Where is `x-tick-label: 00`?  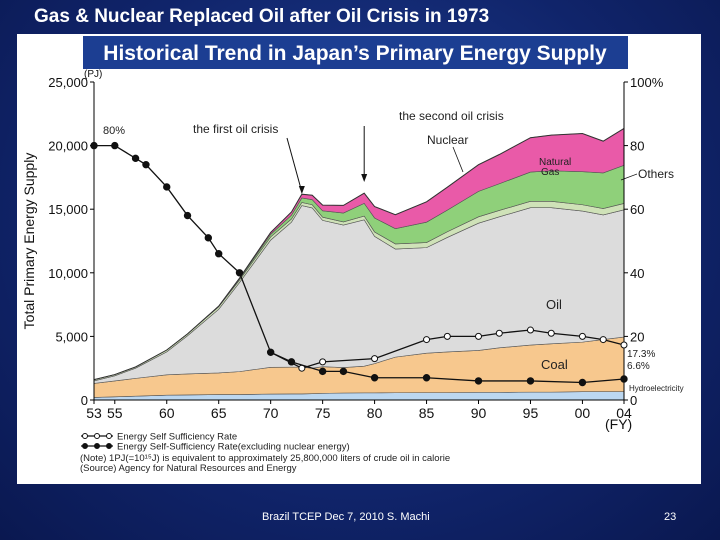 x-tick-label: 00 is located at coordinates (583, 413).